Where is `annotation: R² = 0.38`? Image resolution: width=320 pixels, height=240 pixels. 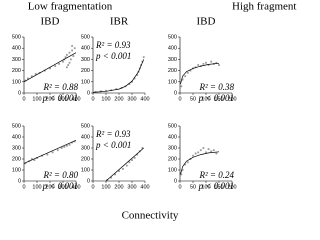 annotation: R² = 0.38 is located at coordinates (216, 87).